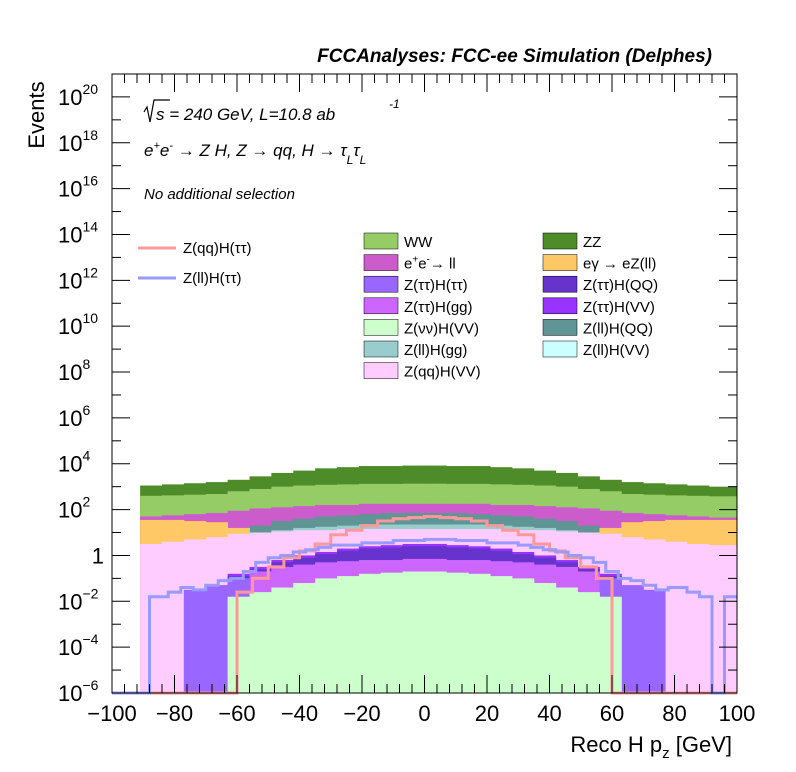 This screenshot has width=796, height=772. What do you see at coordinates (212, 278) in the screenshot?
I see `legend-label: Z(ll)H(ττ)` at bounding box center [212, 278].